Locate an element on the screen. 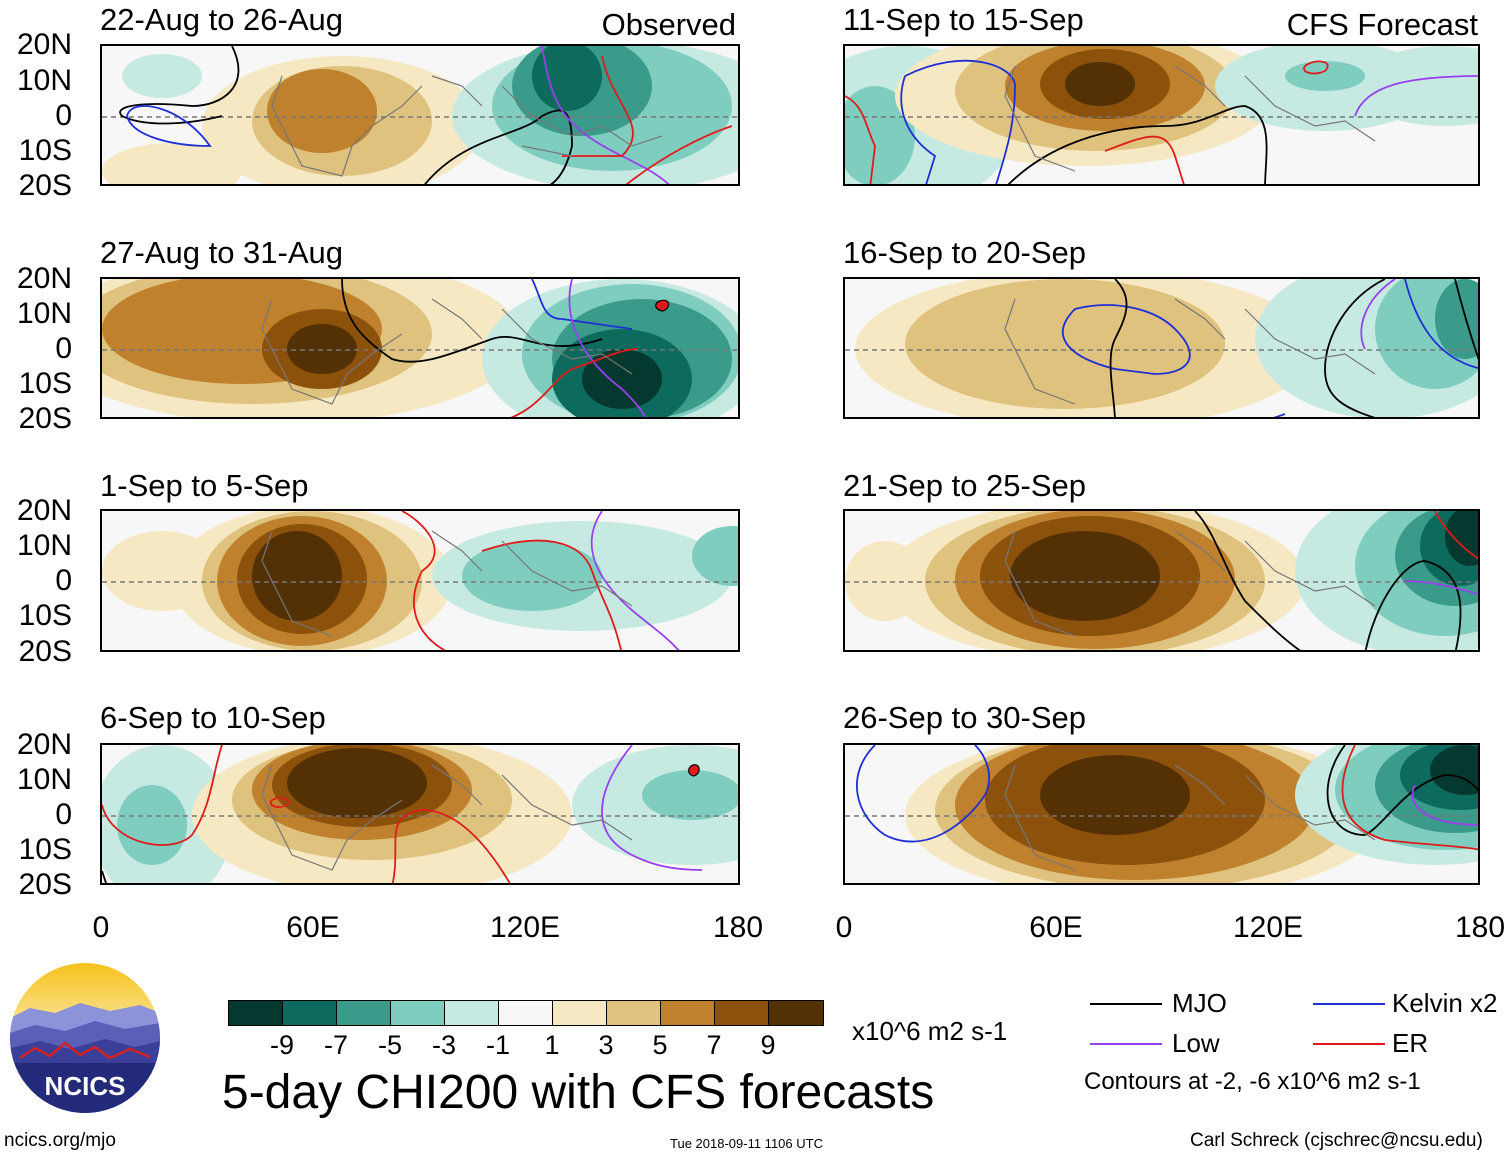 This screenshot has height=1158, width=1510. colorbar-tick-label: -1 is located at coordinates (497, 1045).